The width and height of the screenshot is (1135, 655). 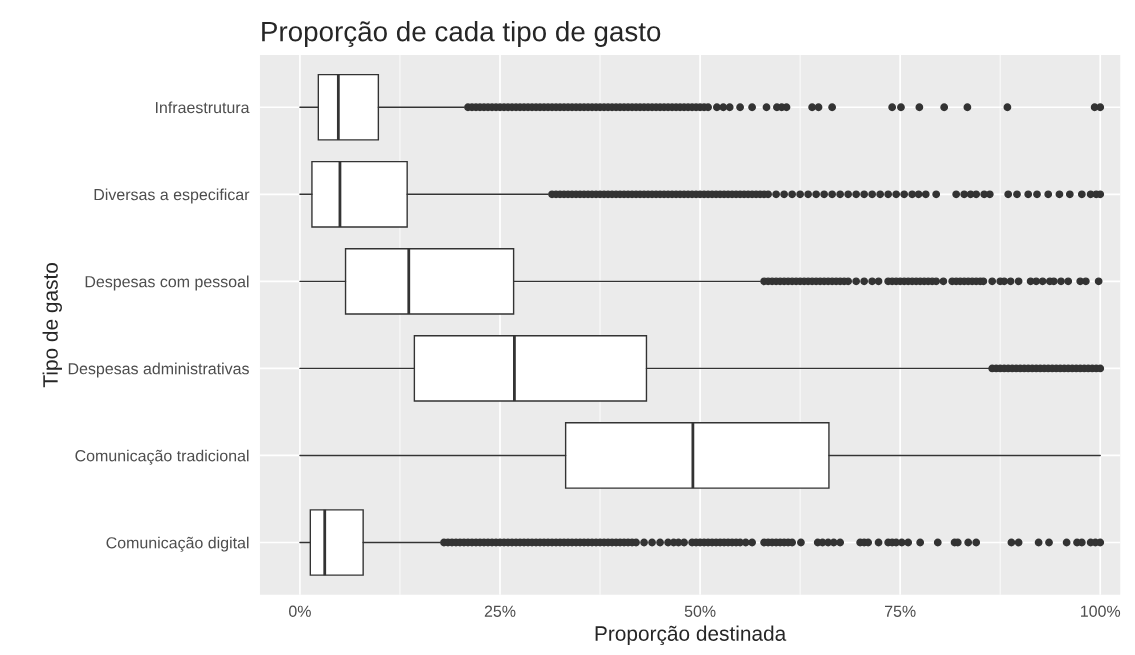 I want to click on x-tick-label: 100%, so click(x=1101, y=611).